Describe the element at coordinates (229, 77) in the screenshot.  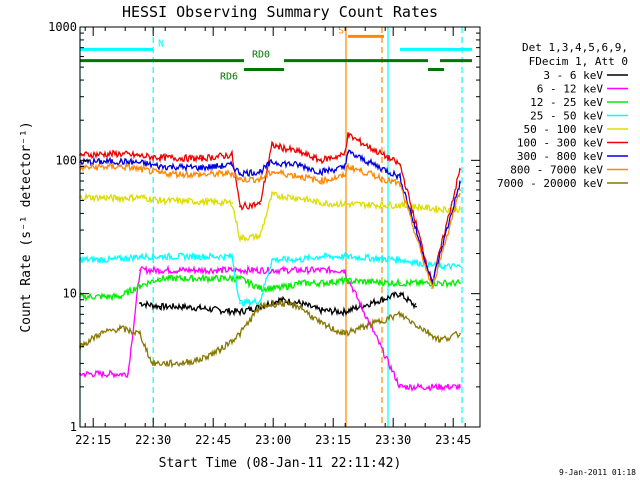
I see `bar-label-RD6: RD6` at that location.